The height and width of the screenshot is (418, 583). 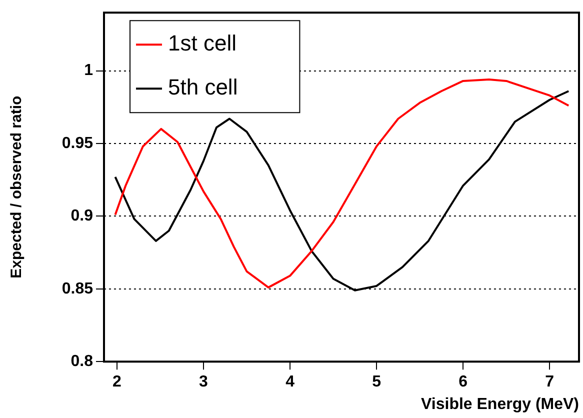 I want to click on x-tick-label: 4, so click(x=290, y=382).